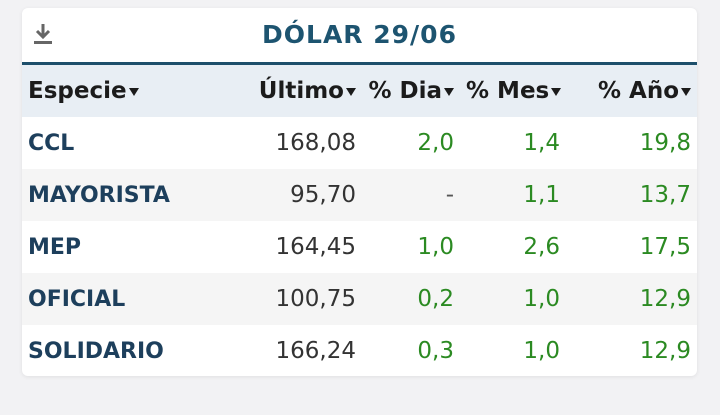 The height and width of the screenshot is (415, 720). What do you see at coordinates (301, 91) in the screenshot?
I see `column-label: Último` at bounding box center [301, 91].